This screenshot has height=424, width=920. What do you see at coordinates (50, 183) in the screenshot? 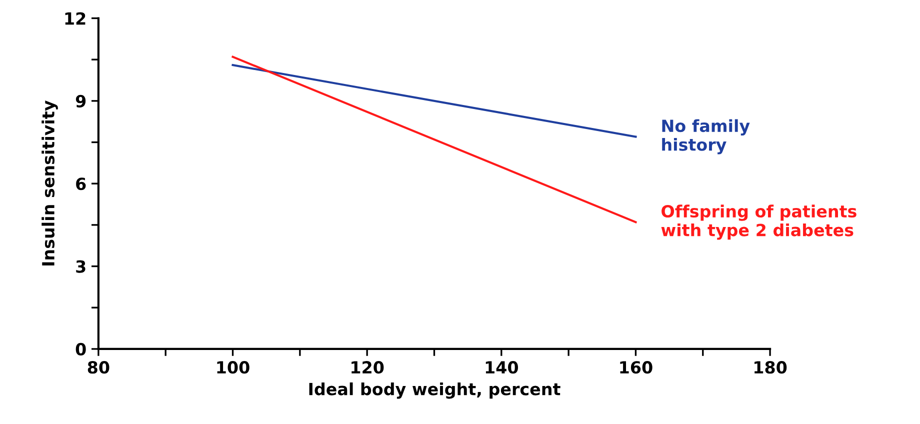
I see `y-axis-title: Insulin sensitivity` at bounding box center [50, 183].